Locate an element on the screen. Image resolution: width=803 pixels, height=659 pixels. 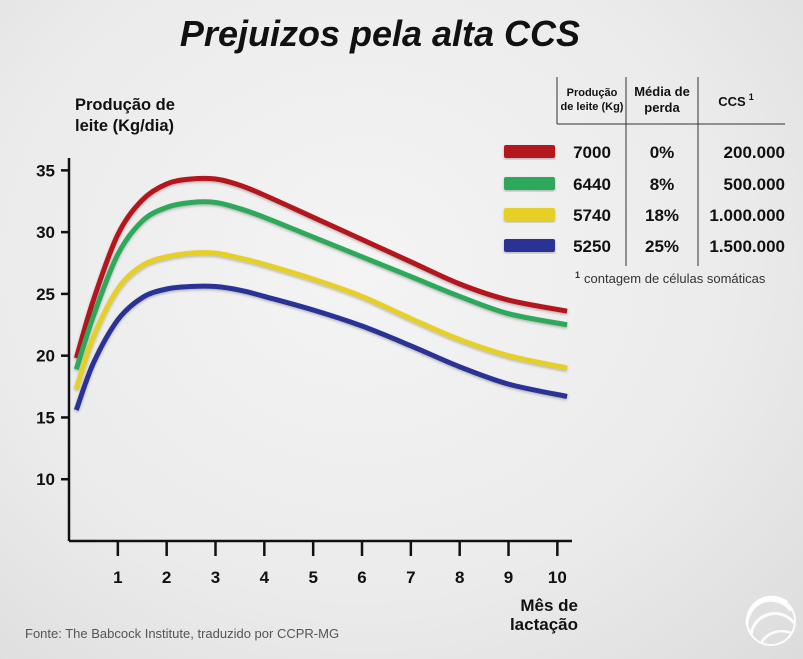
y-tick-label: 20 is located at coordinates (45, 356).